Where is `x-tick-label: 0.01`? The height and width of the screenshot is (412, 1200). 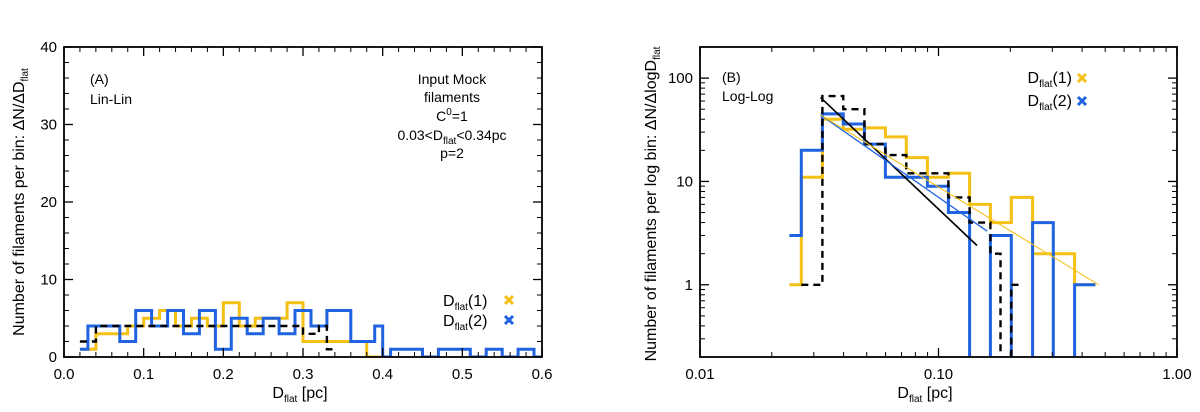 x-tick-label: 0.01 is located at coordinates (699, 374).